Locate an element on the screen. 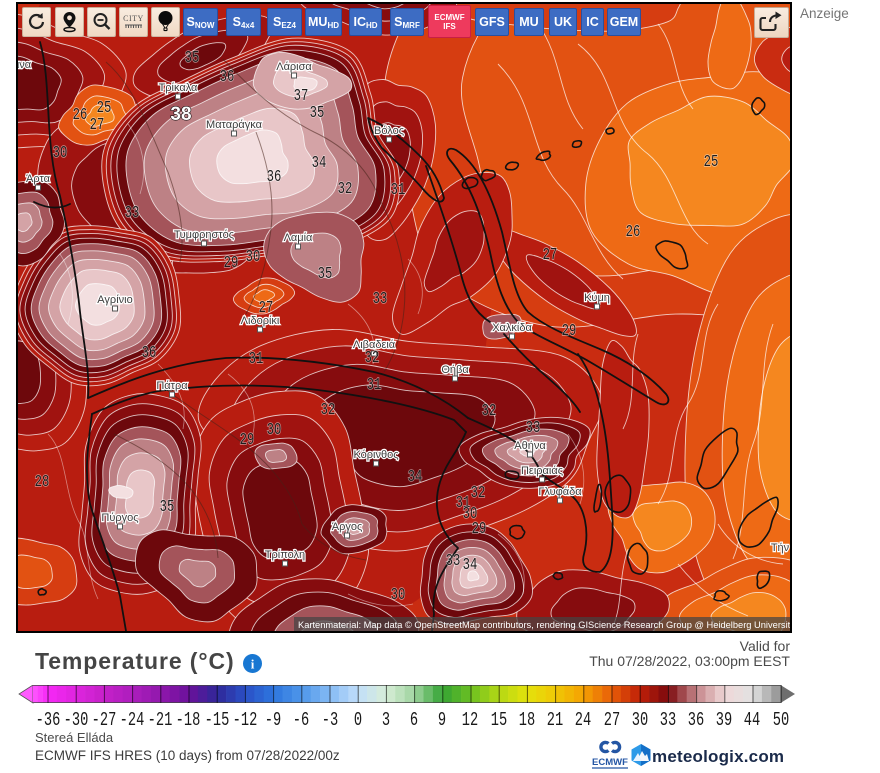 The height and width of the screenshot is (773, 880). svg-text: Γλυφάδα is located at coordinates (560, 492).